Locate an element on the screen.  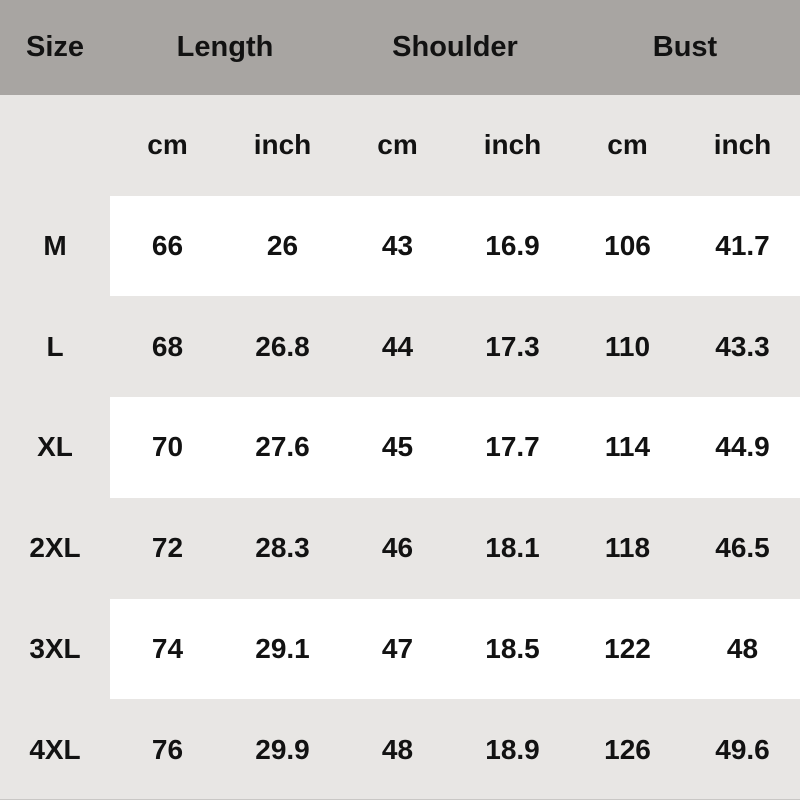
value-shoulder-inch: 17.7 is located at coordinates (512, 447).